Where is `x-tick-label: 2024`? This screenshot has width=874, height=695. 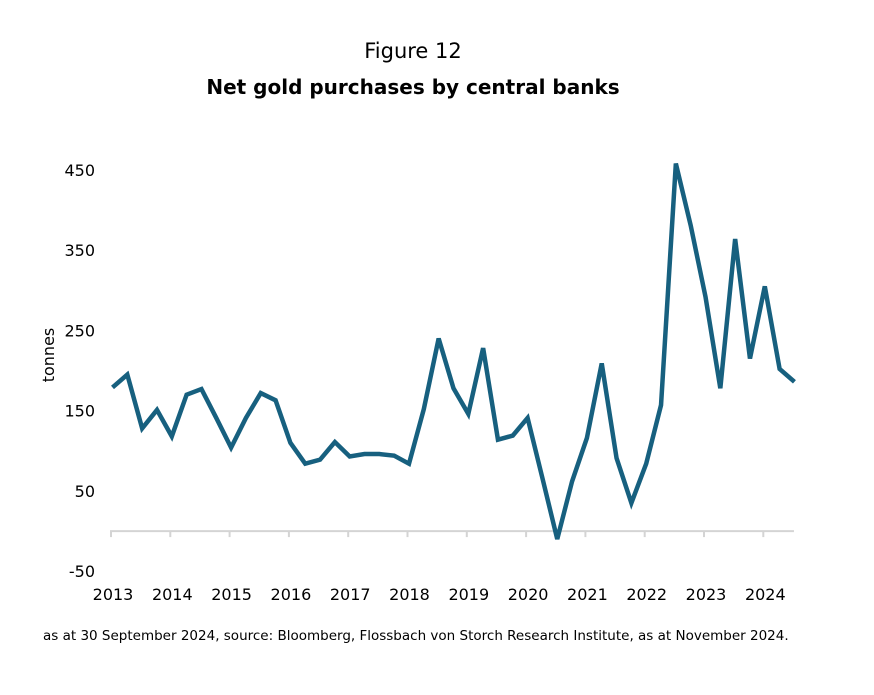 x-tick-label: 2024 is located at coordinates (765, 594).